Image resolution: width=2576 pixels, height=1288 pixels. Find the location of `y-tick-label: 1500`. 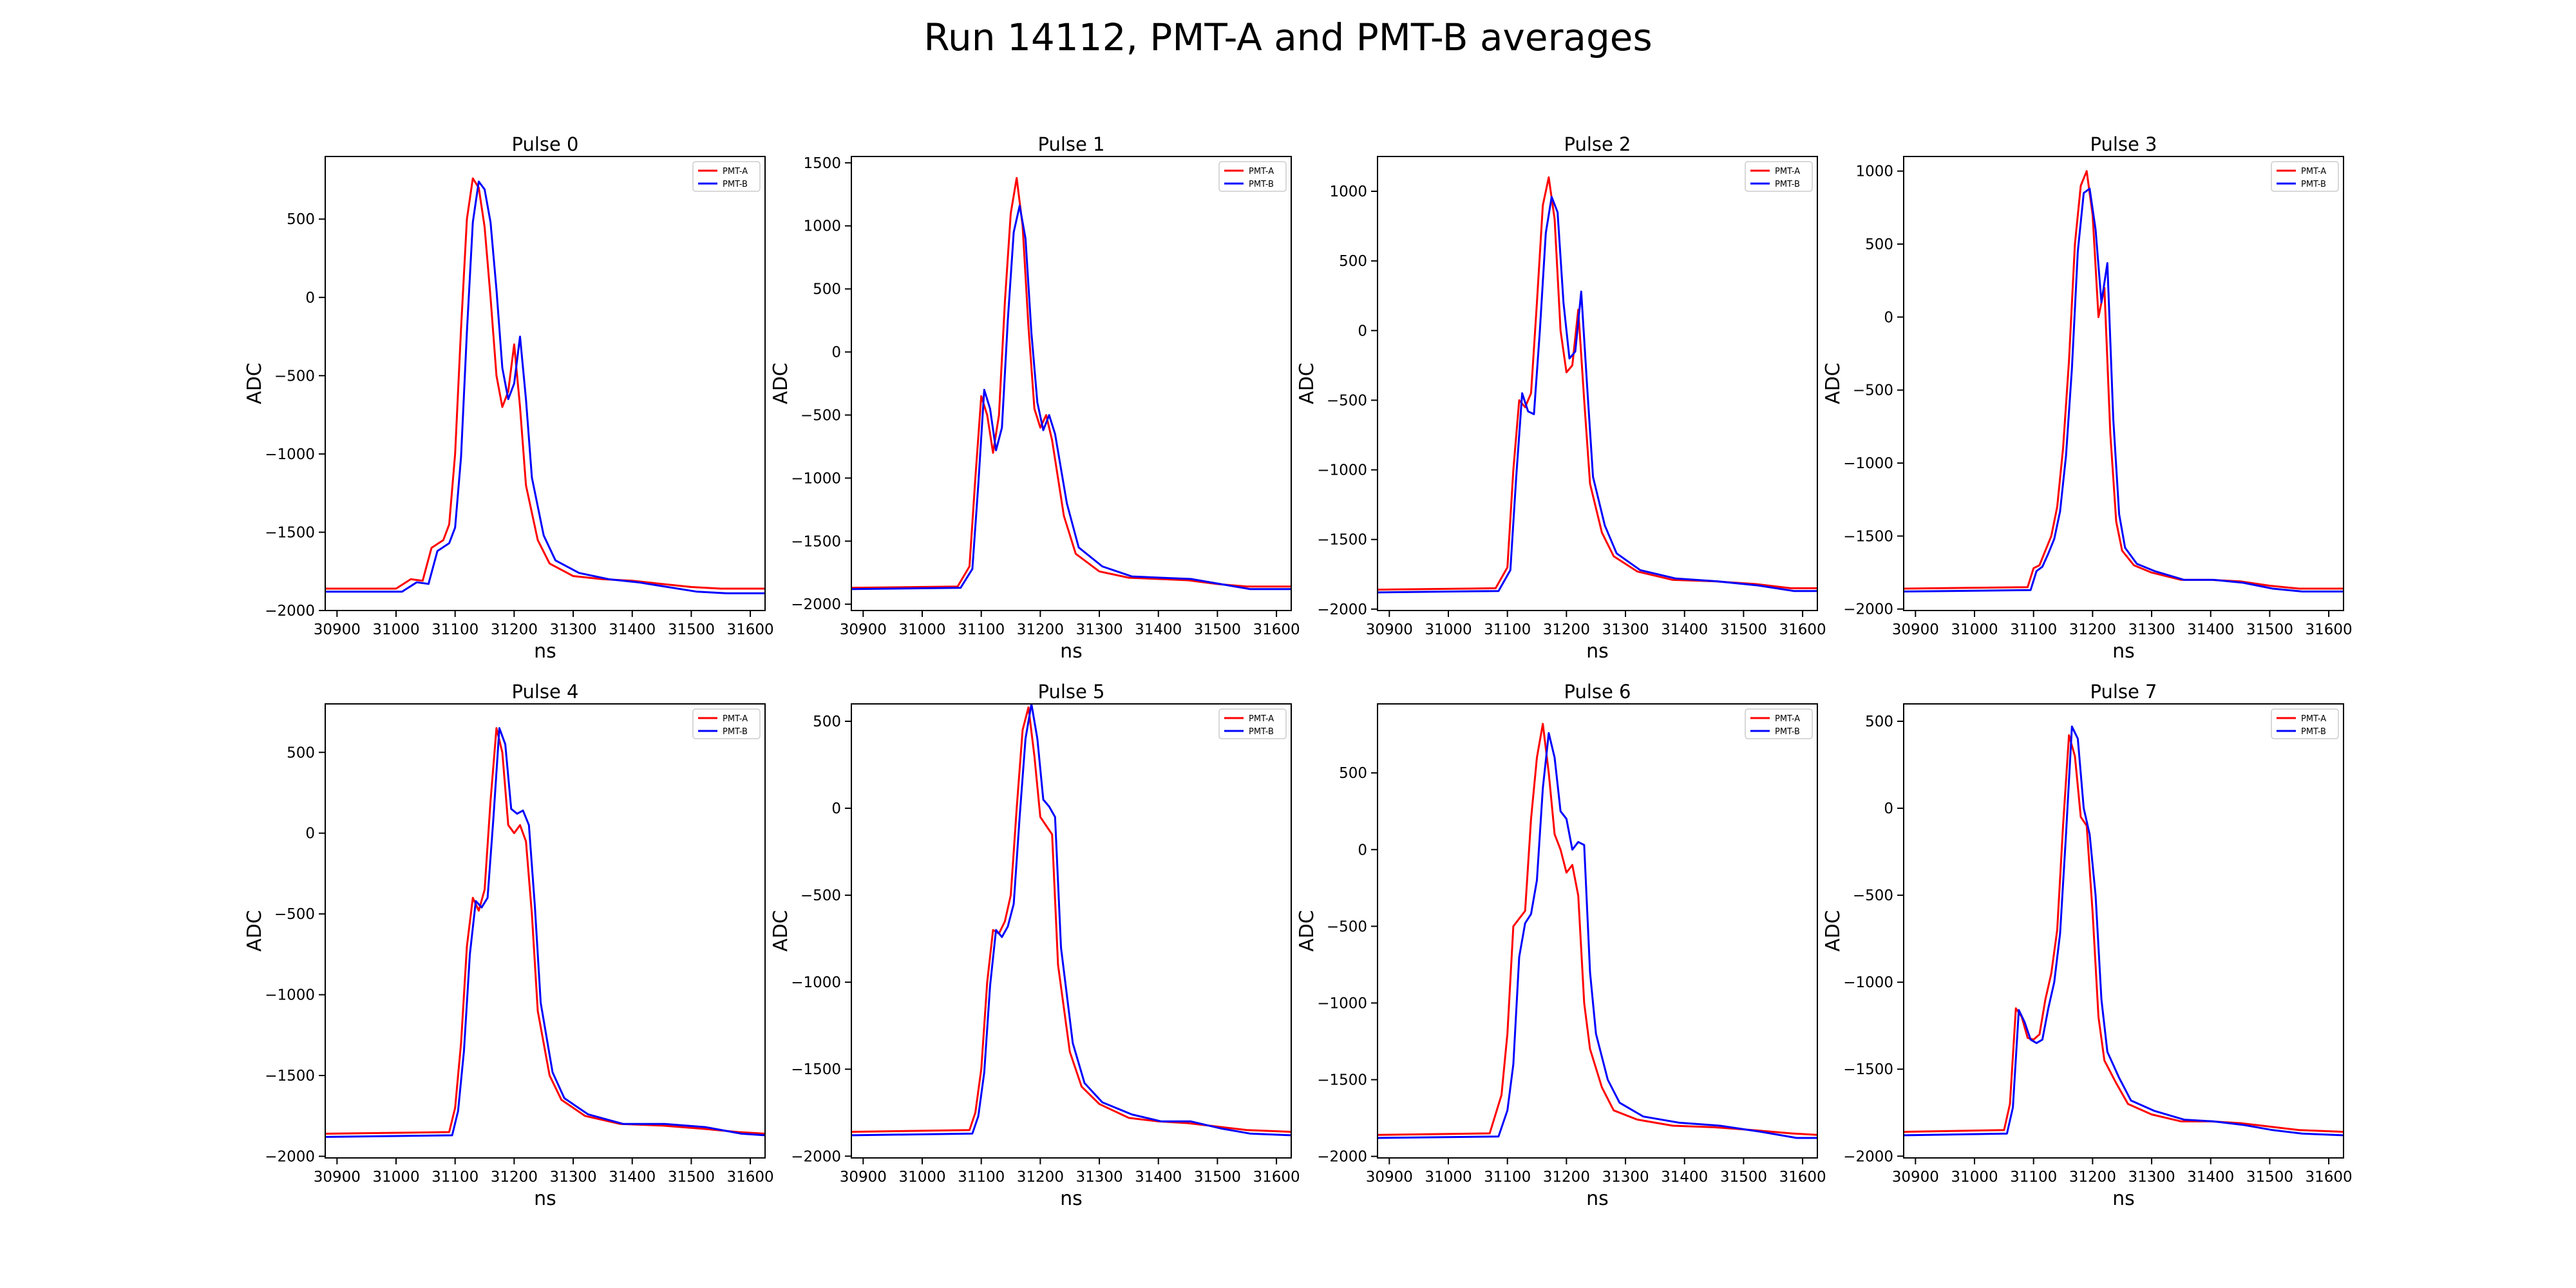

y-tick-label: 1500 is located at coordinates (822, 163).